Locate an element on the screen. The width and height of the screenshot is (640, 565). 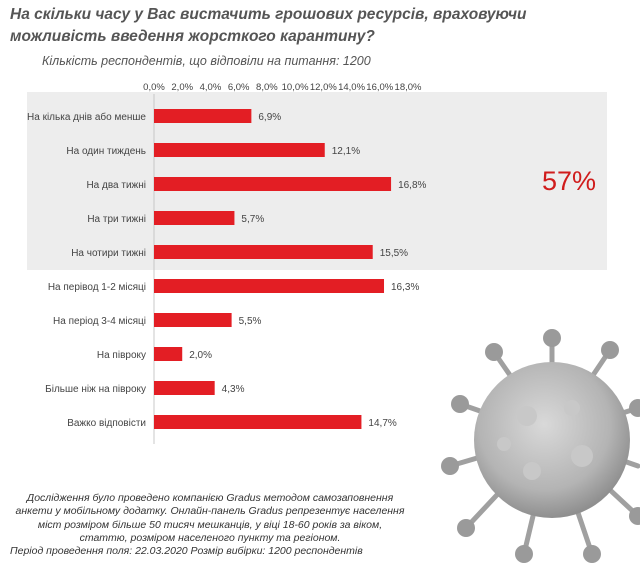
category-label: На один тиждень is located at coordinates (106, 151).